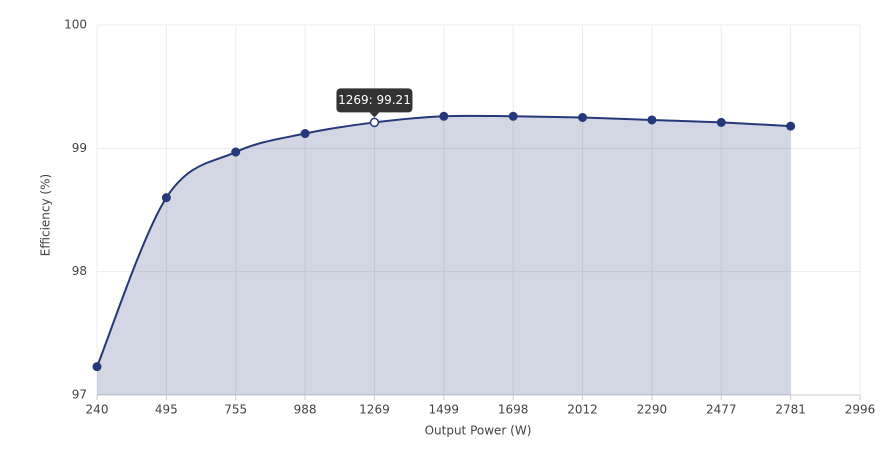  I want to click on x-tick-label: 1698, so click(513, 410).